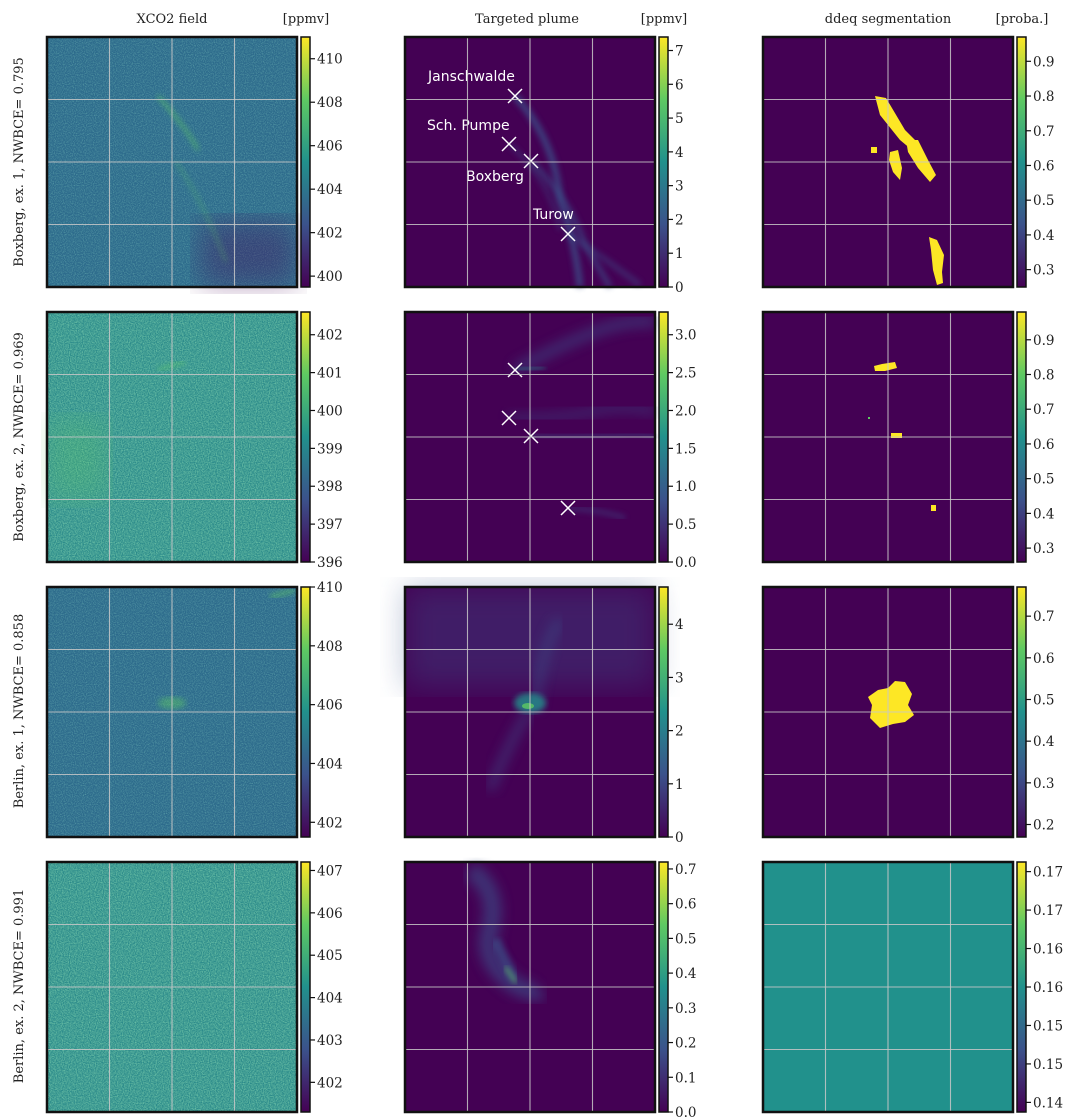  What do you see at coordinates (1035, 712) in the screenshot?
I see `colorbar-r2-c2: 0.7 0.6 0.5 0.4 0.3 0.2` at bounding box center [1035, 712].